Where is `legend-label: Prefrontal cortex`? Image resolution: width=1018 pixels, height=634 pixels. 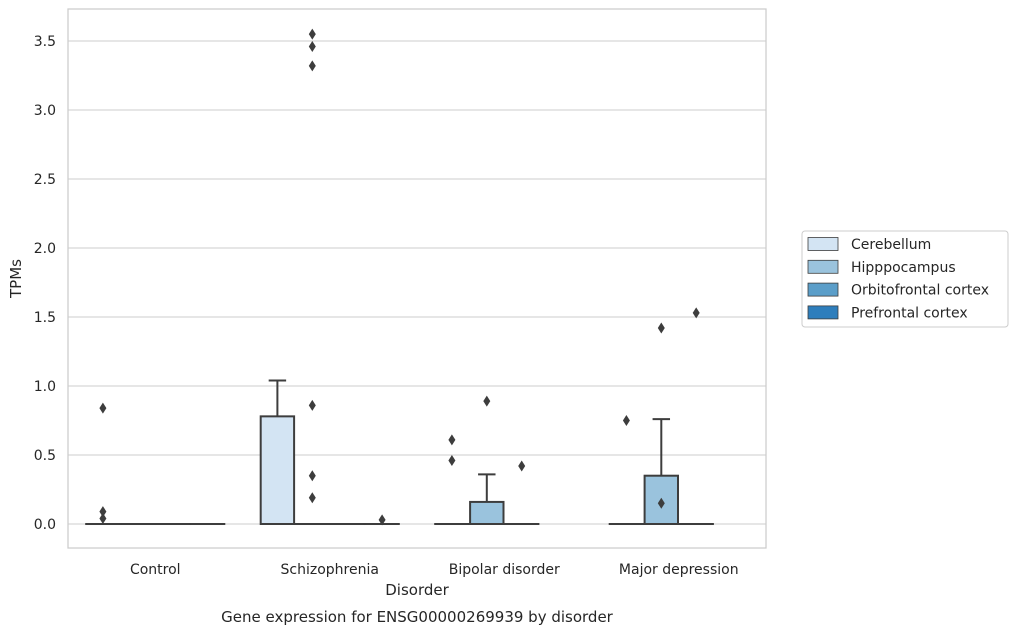
legend-label: Prefrontal cortex is located at coordinates (909, 313).